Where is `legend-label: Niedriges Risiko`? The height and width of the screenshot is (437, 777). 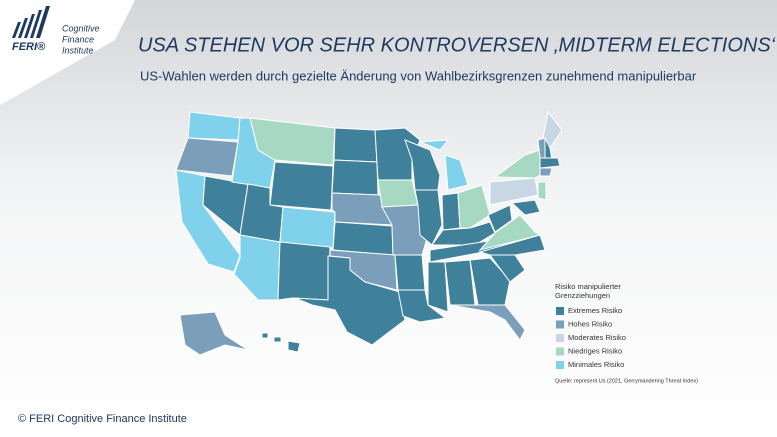
legend-label: Niedriges Risiko is located at coordinates (595, 350).